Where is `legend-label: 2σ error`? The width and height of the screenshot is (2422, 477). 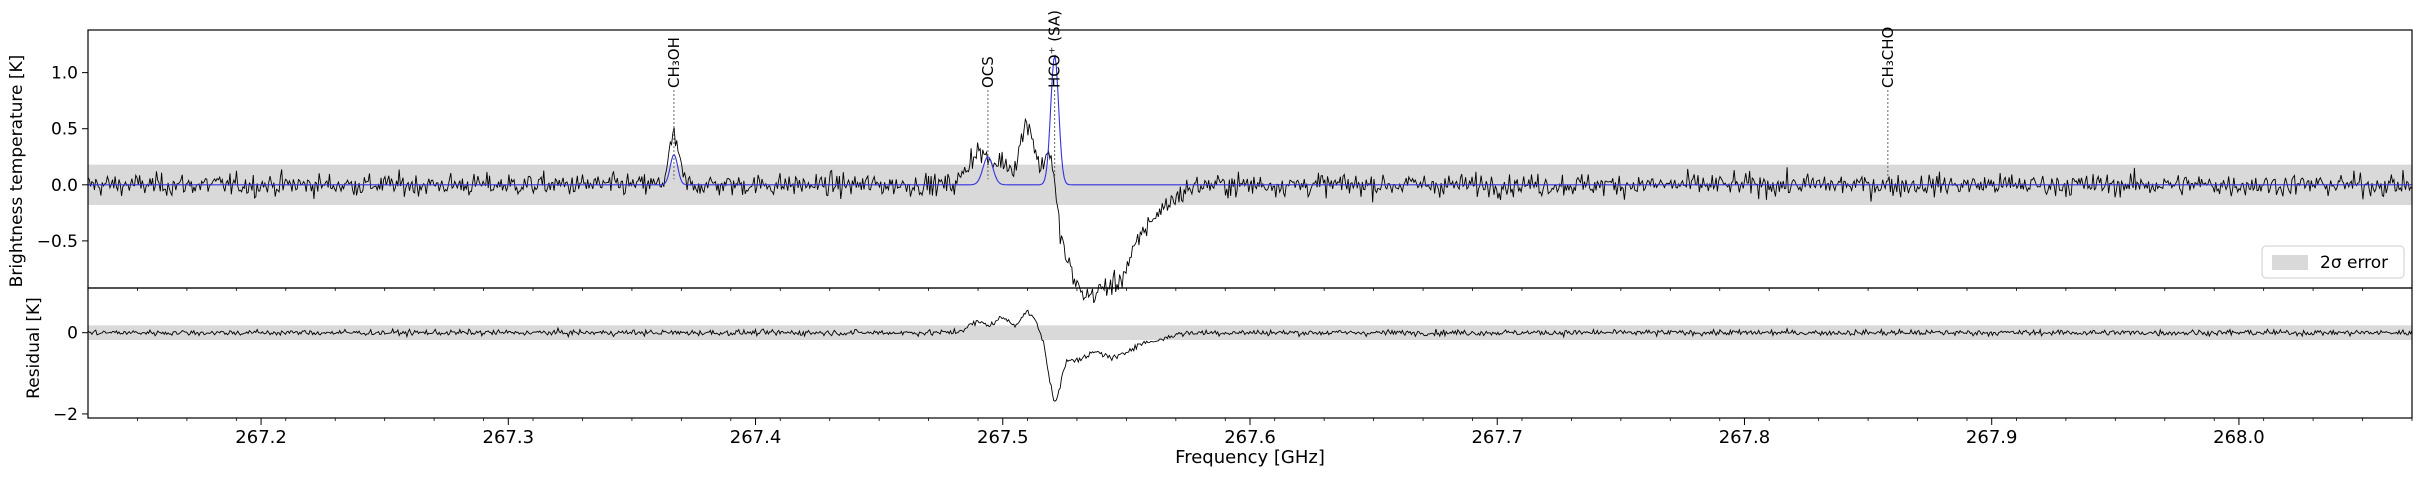
legend-label: 2σ error is located at coordinates (2354, 263).